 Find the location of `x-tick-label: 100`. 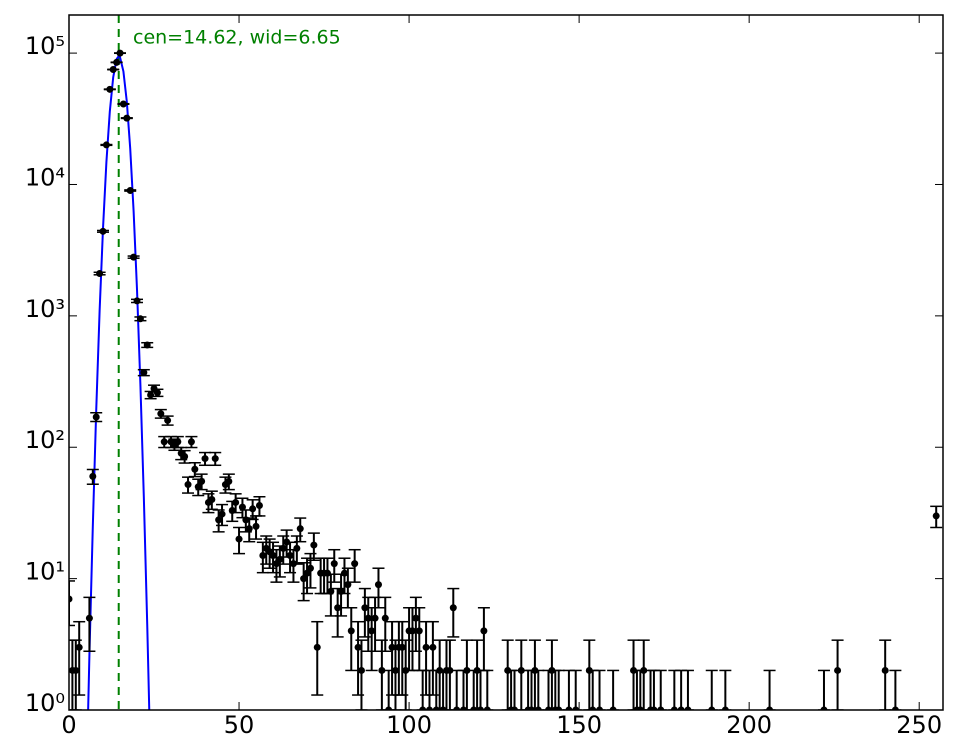

x-tick-label: 100 is located at coordinates (409, 725).